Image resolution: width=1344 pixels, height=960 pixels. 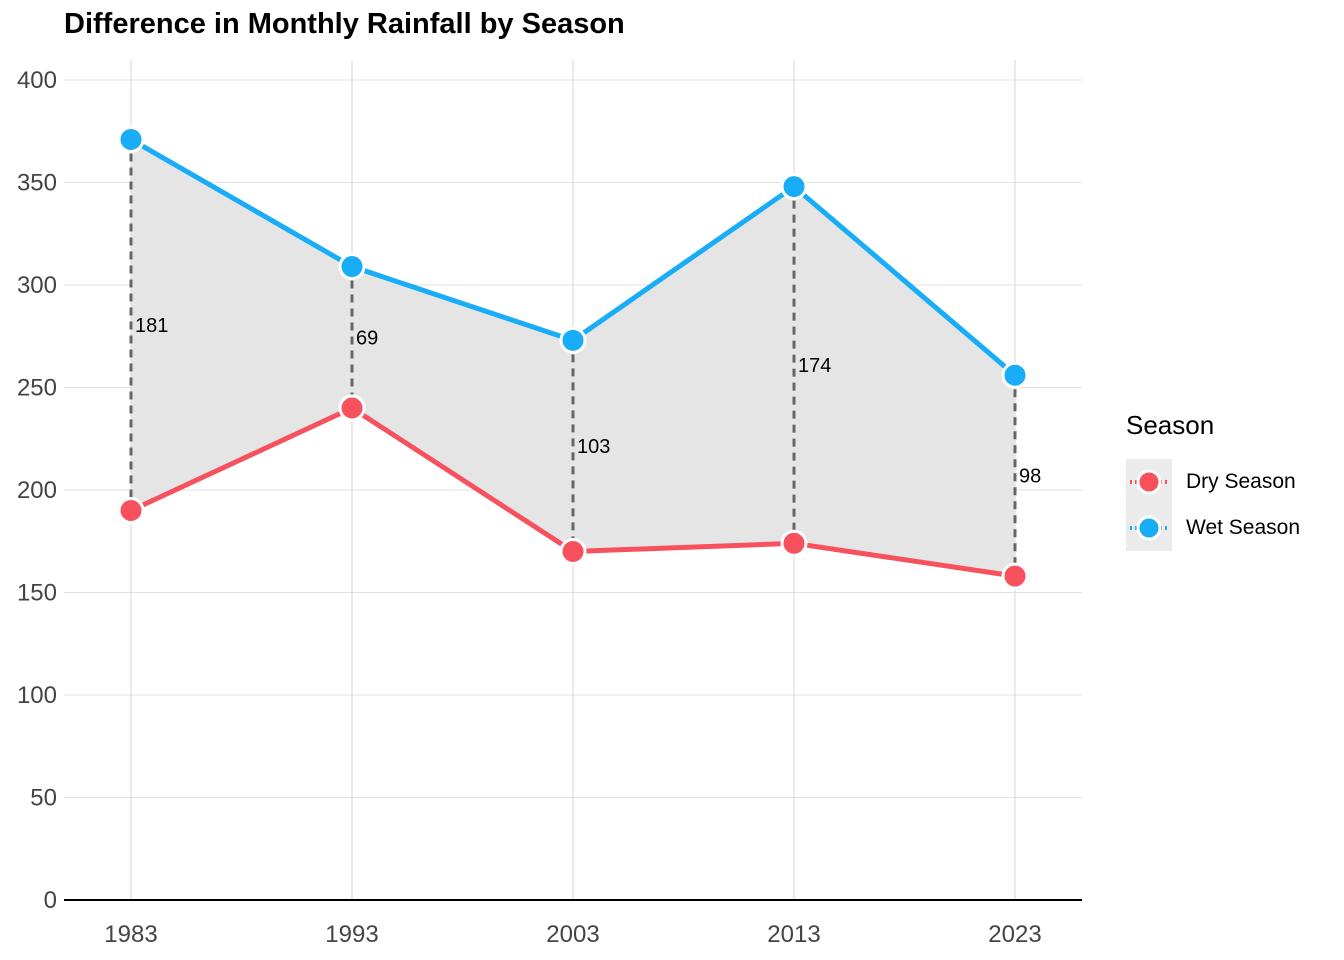 What do you see at coordinates (37, 490) in the screenshot?
I see `y-tick-label: 200` at bounding box center [37, 490].